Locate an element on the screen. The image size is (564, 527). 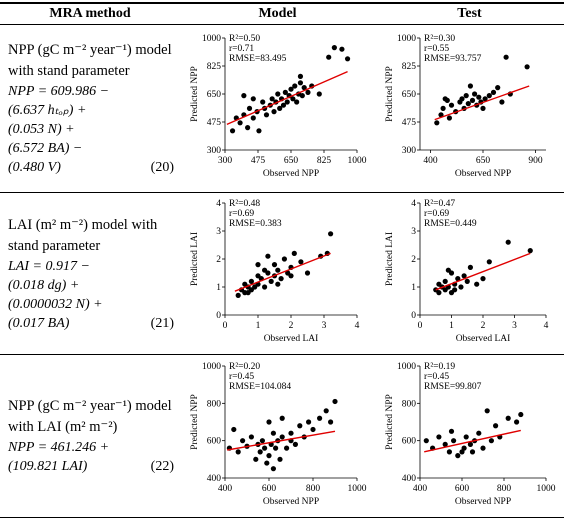
y-tick-label: 650 is located at coordinates (213, 95).